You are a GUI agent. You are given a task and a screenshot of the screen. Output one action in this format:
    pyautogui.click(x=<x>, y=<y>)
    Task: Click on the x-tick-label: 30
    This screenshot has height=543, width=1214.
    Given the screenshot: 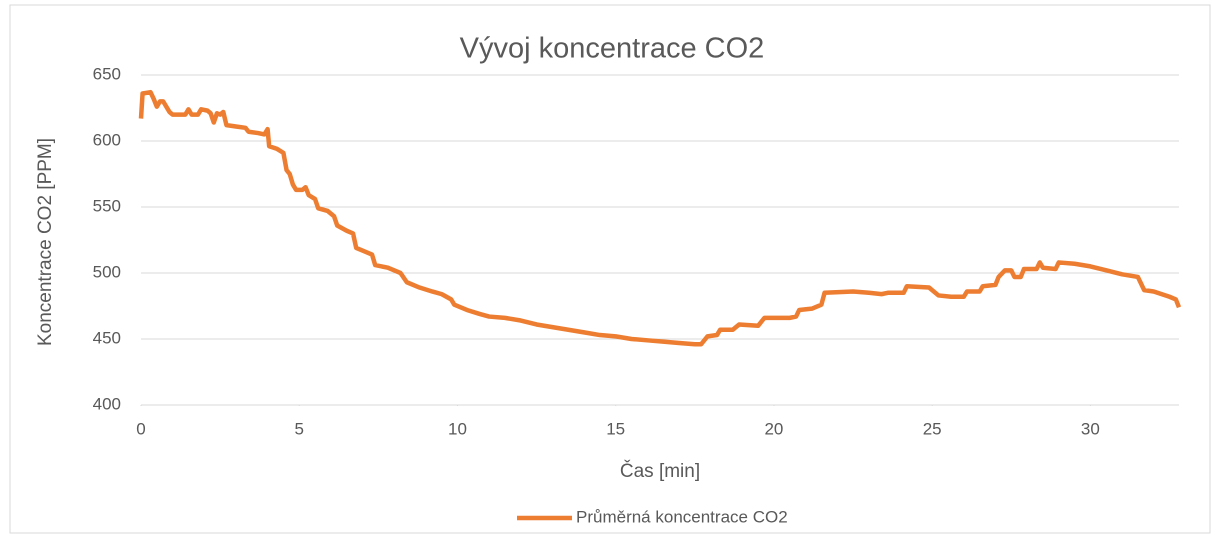 What is the action you would take?
    pyautogui.click(x=1090, y=428)
    